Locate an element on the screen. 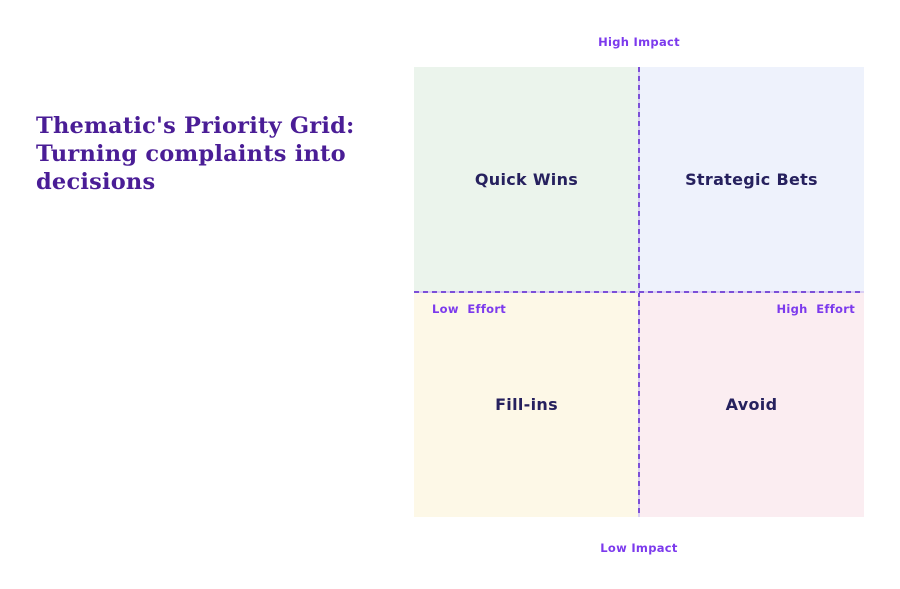 The height and width of the screenshot is (589, 900). horizontal-dashed-divider is located at coordinates (639, 292).